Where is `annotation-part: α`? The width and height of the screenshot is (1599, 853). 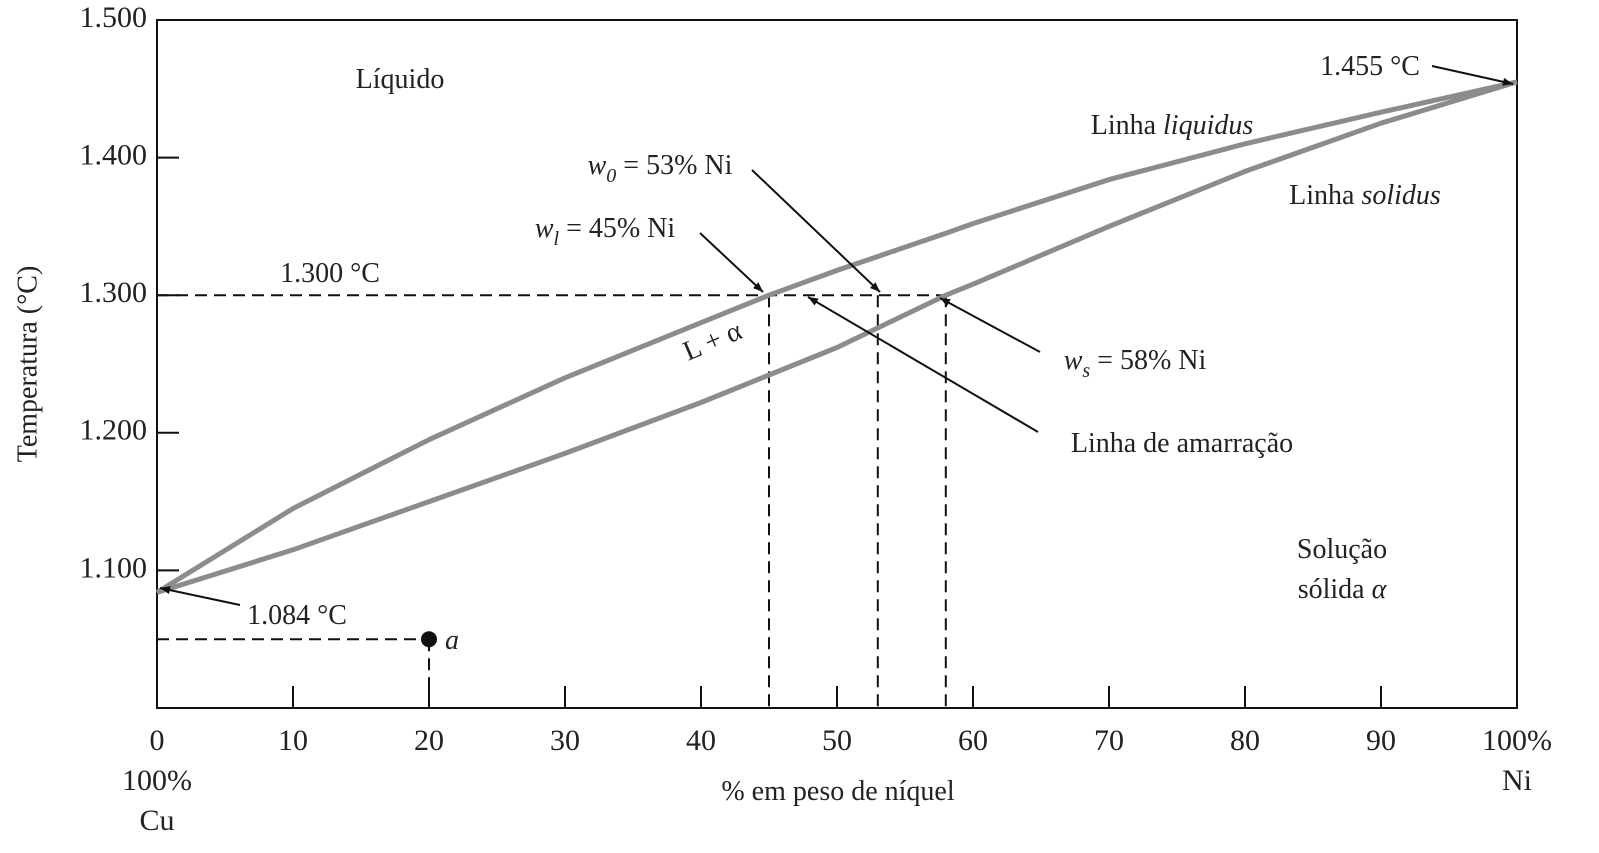 annotation-part: α is located at coordinates (1380, 589).